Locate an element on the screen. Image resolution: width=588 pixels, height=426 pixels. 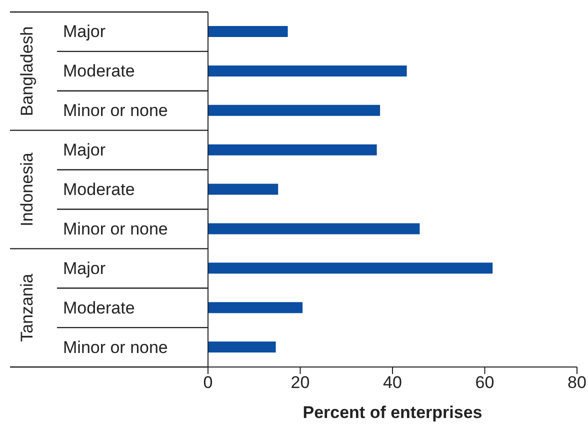
text: Bangladesh is located at coordinates (27, 71).